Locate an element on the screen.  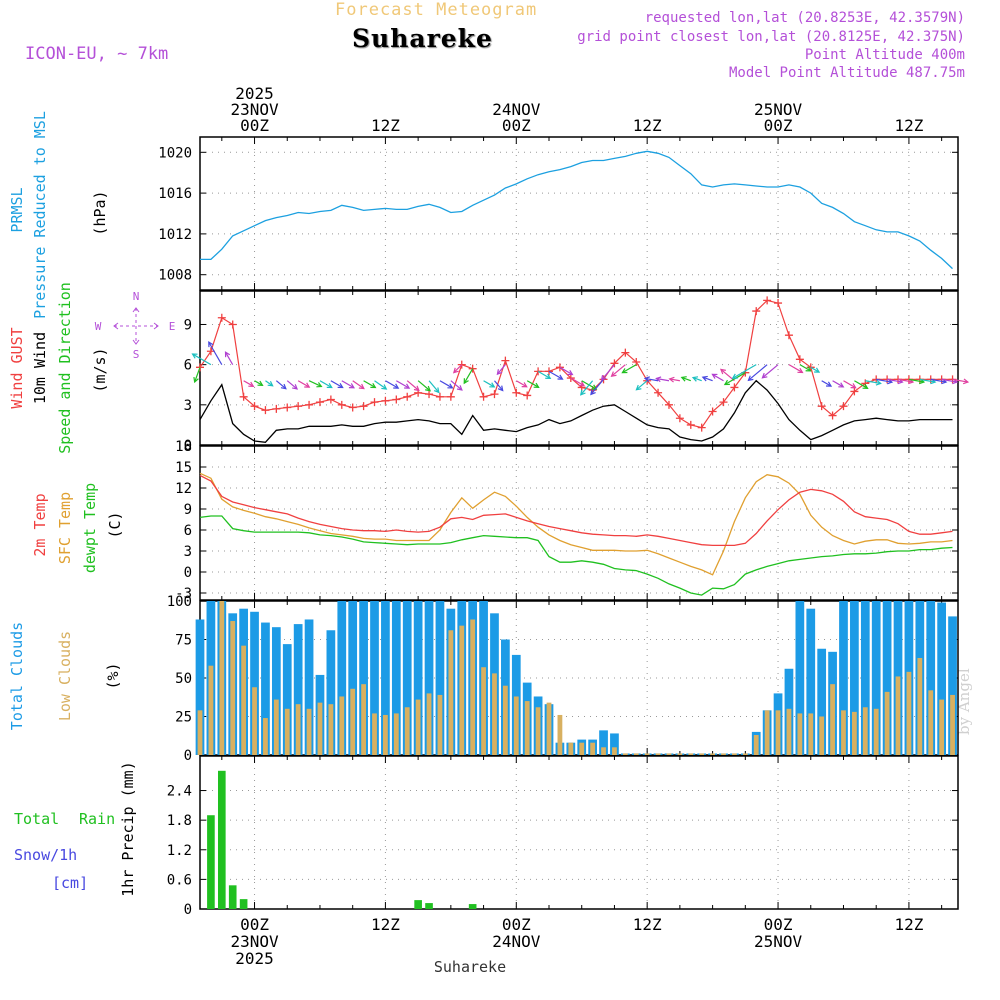
wind-direction-label: Speed and Direction is located at coordinates (65, 368).